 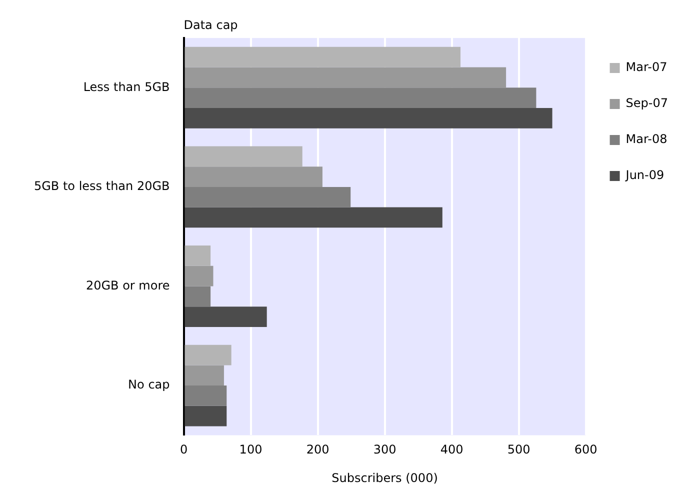 I want to click on x-tick-label: 400, so click(x=452, y=449).